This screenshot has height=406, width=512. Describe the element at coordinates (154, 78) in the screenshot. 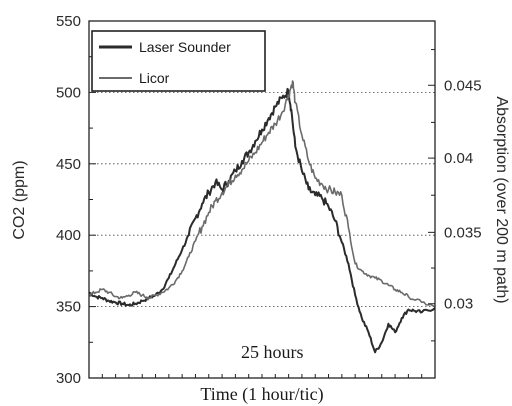

I see `legend-label-licor: Licor` at that location.